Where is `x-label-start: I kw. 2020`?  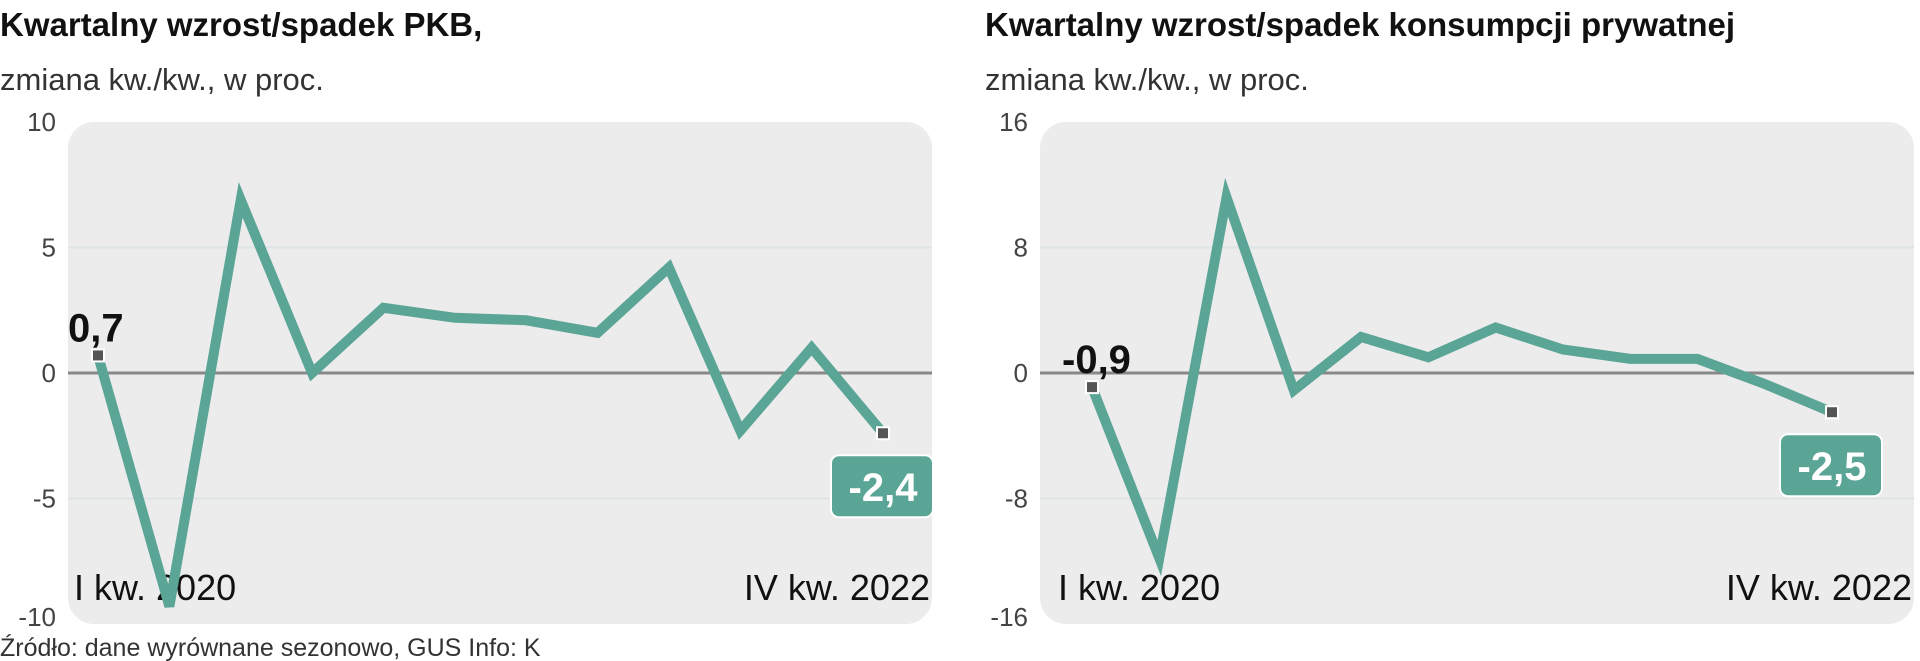 x-label-start: I kw. 2020 is located at coordinates (1139, 587).